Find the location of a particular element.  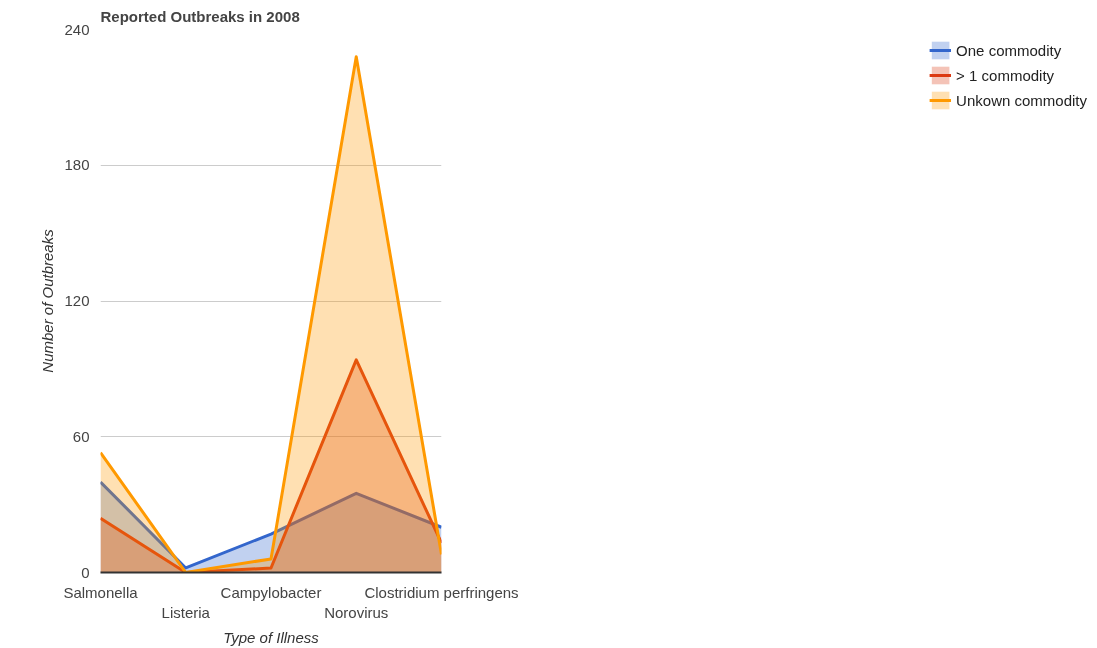

y-tick-label: 0 is located at coordinates (85, 572).